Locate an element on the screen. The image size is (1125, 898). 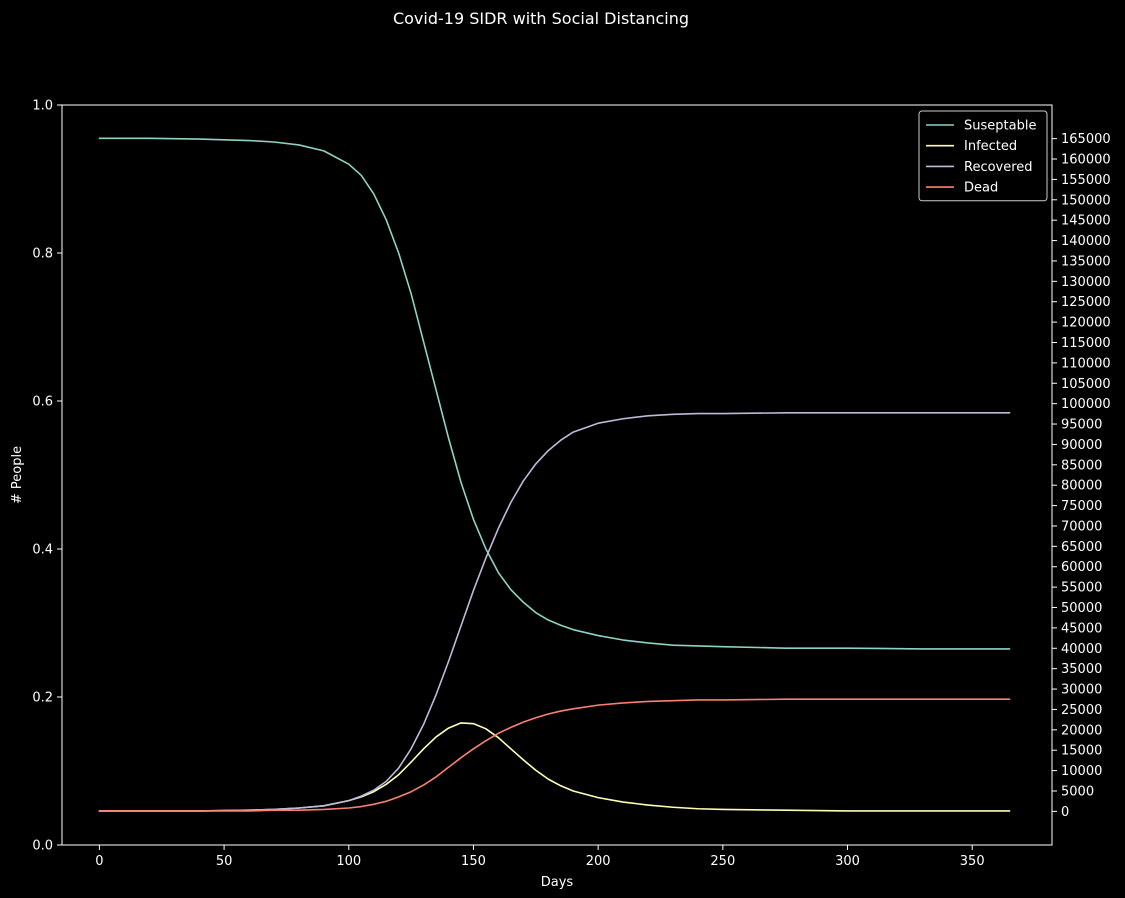
right-y-tick-label: 75000 is located at coordinates (1081, 506).